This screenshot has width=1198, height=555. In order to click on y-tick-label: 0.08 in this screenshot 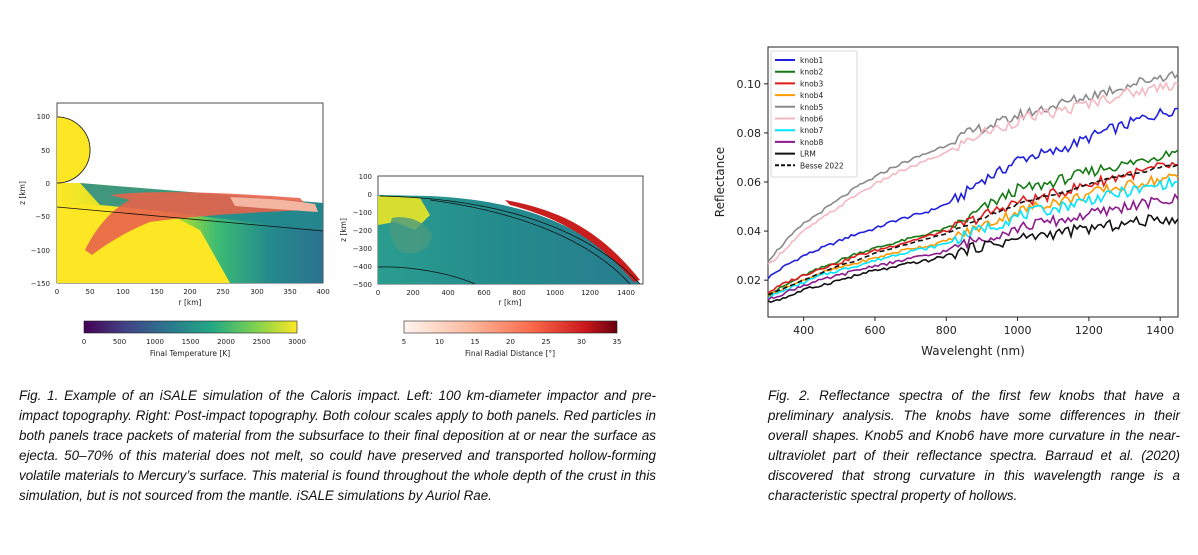, I will do `click(749, 133)`.